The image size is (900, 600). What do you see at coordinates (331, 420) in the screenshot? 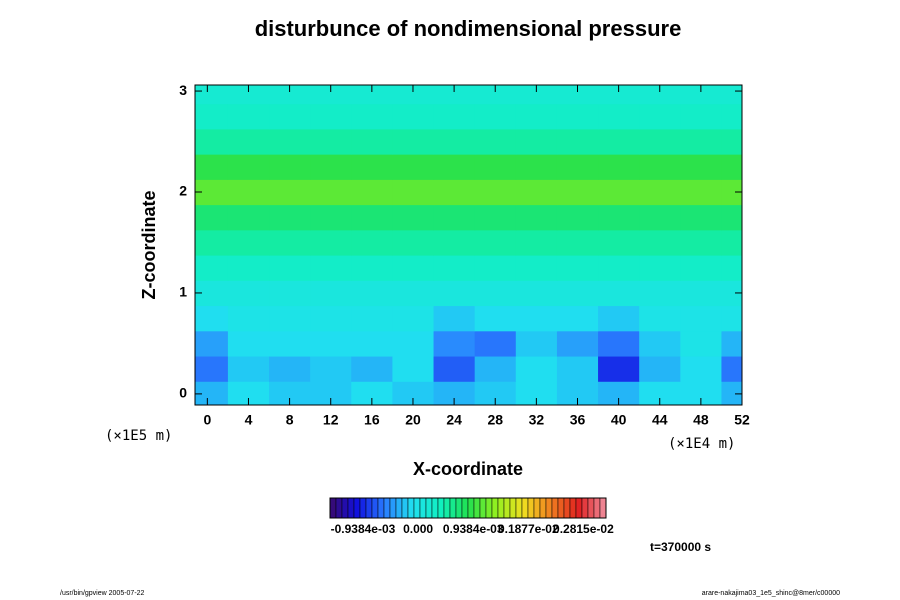
I see `x-tick-label: 12` at bounding box center [331, 420].